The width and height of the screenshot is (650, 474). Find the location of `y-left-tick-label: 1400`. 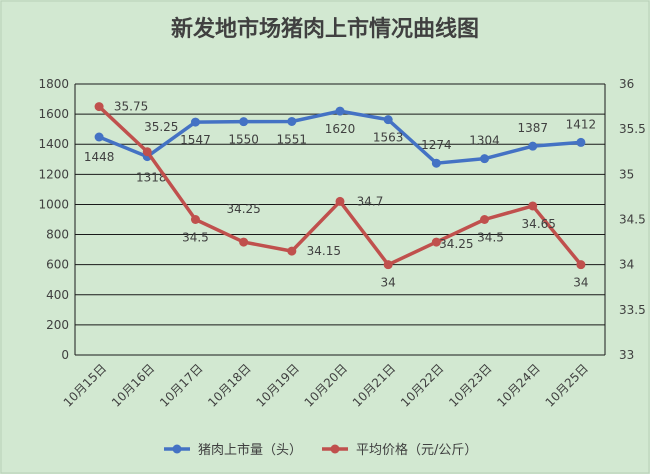

y-left-tick-label: 1400 is located at coordinates (53, 144).